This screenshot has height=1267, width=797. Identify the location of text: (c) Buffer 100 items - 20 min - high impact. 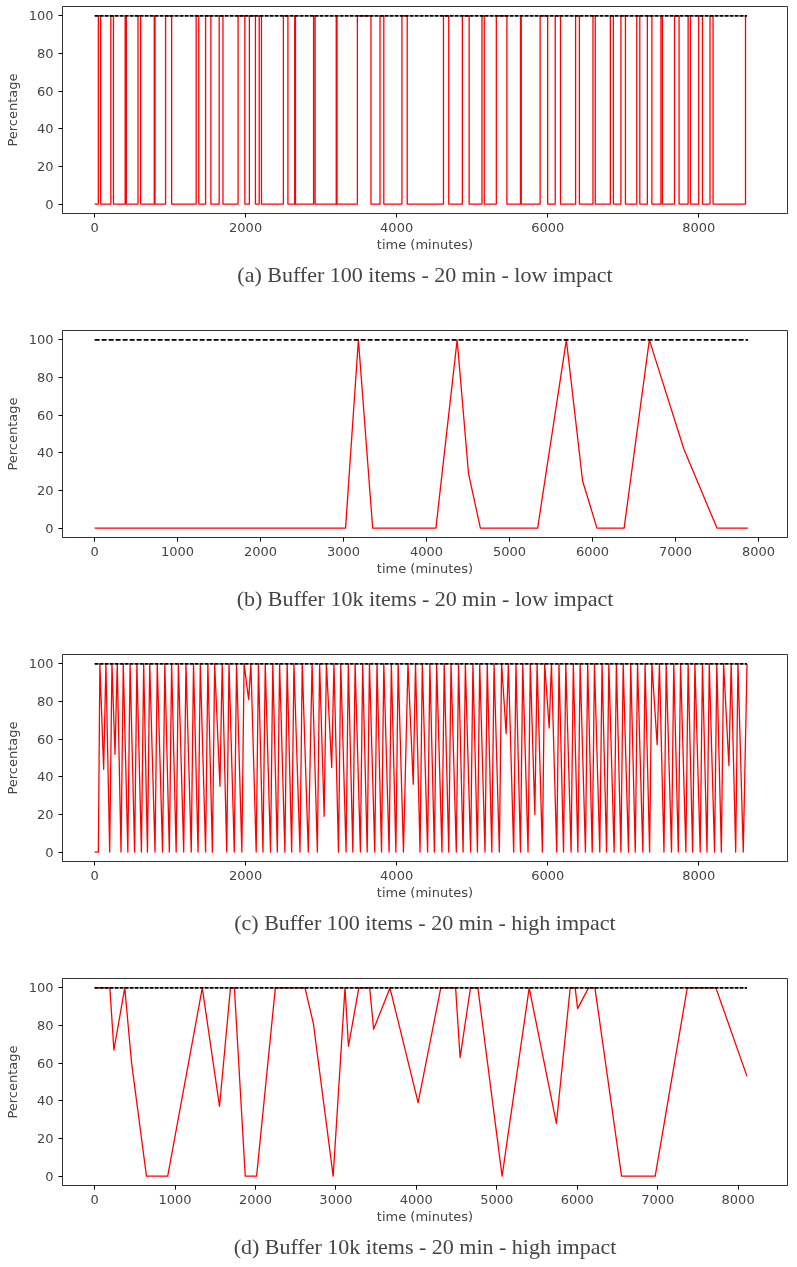
(425, 922).